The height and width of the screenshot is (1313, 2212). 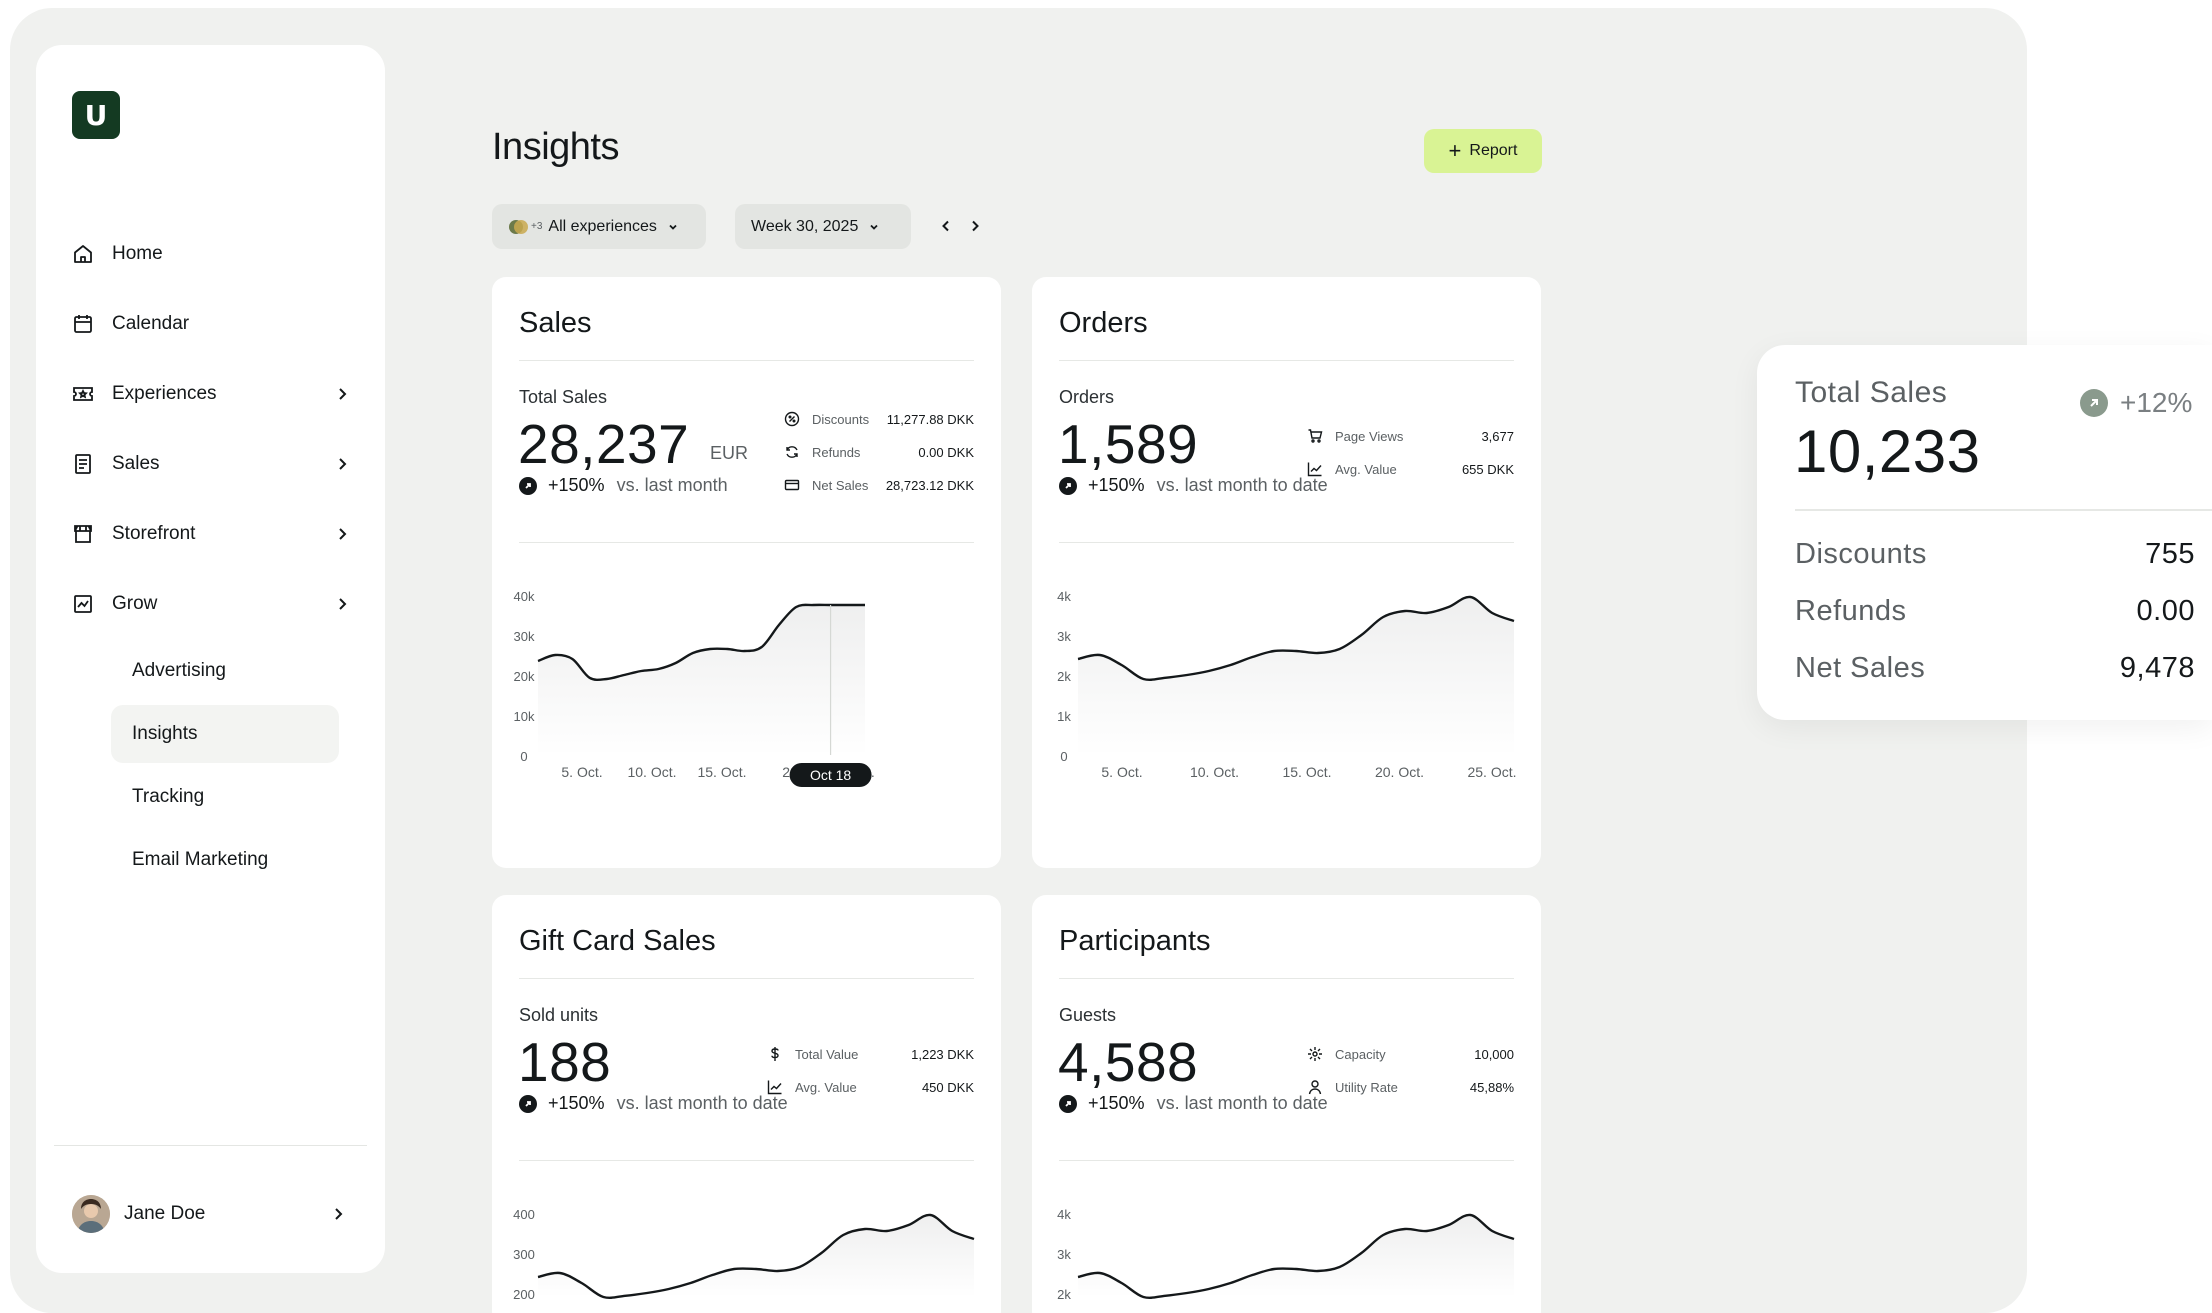 I want to click on summary-row-label: Refunds, so click(x=1851, y=611).